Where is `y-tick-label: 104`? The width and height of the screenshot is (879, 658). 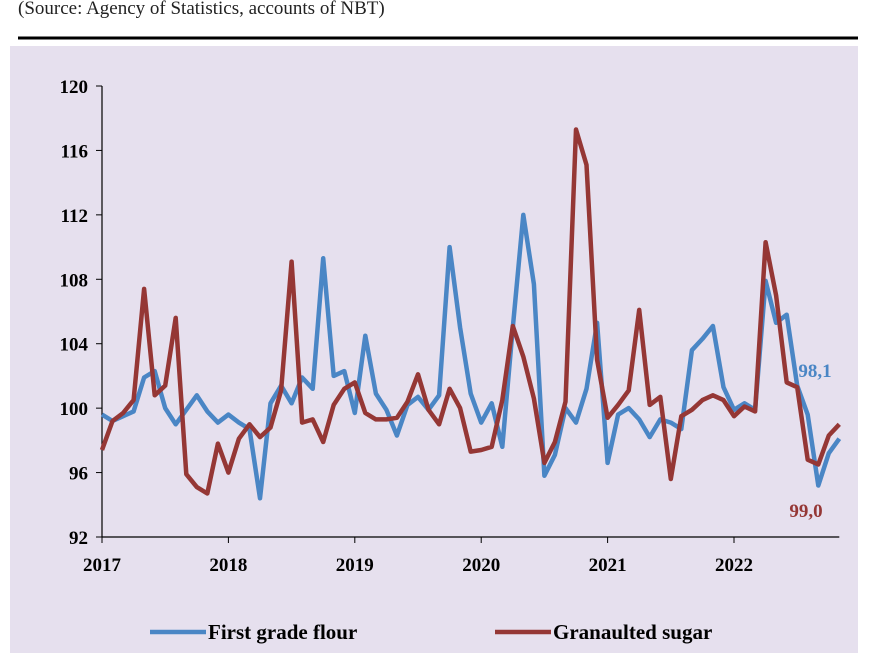
y-tick-label: 104 is located at coordinates (74, 345).